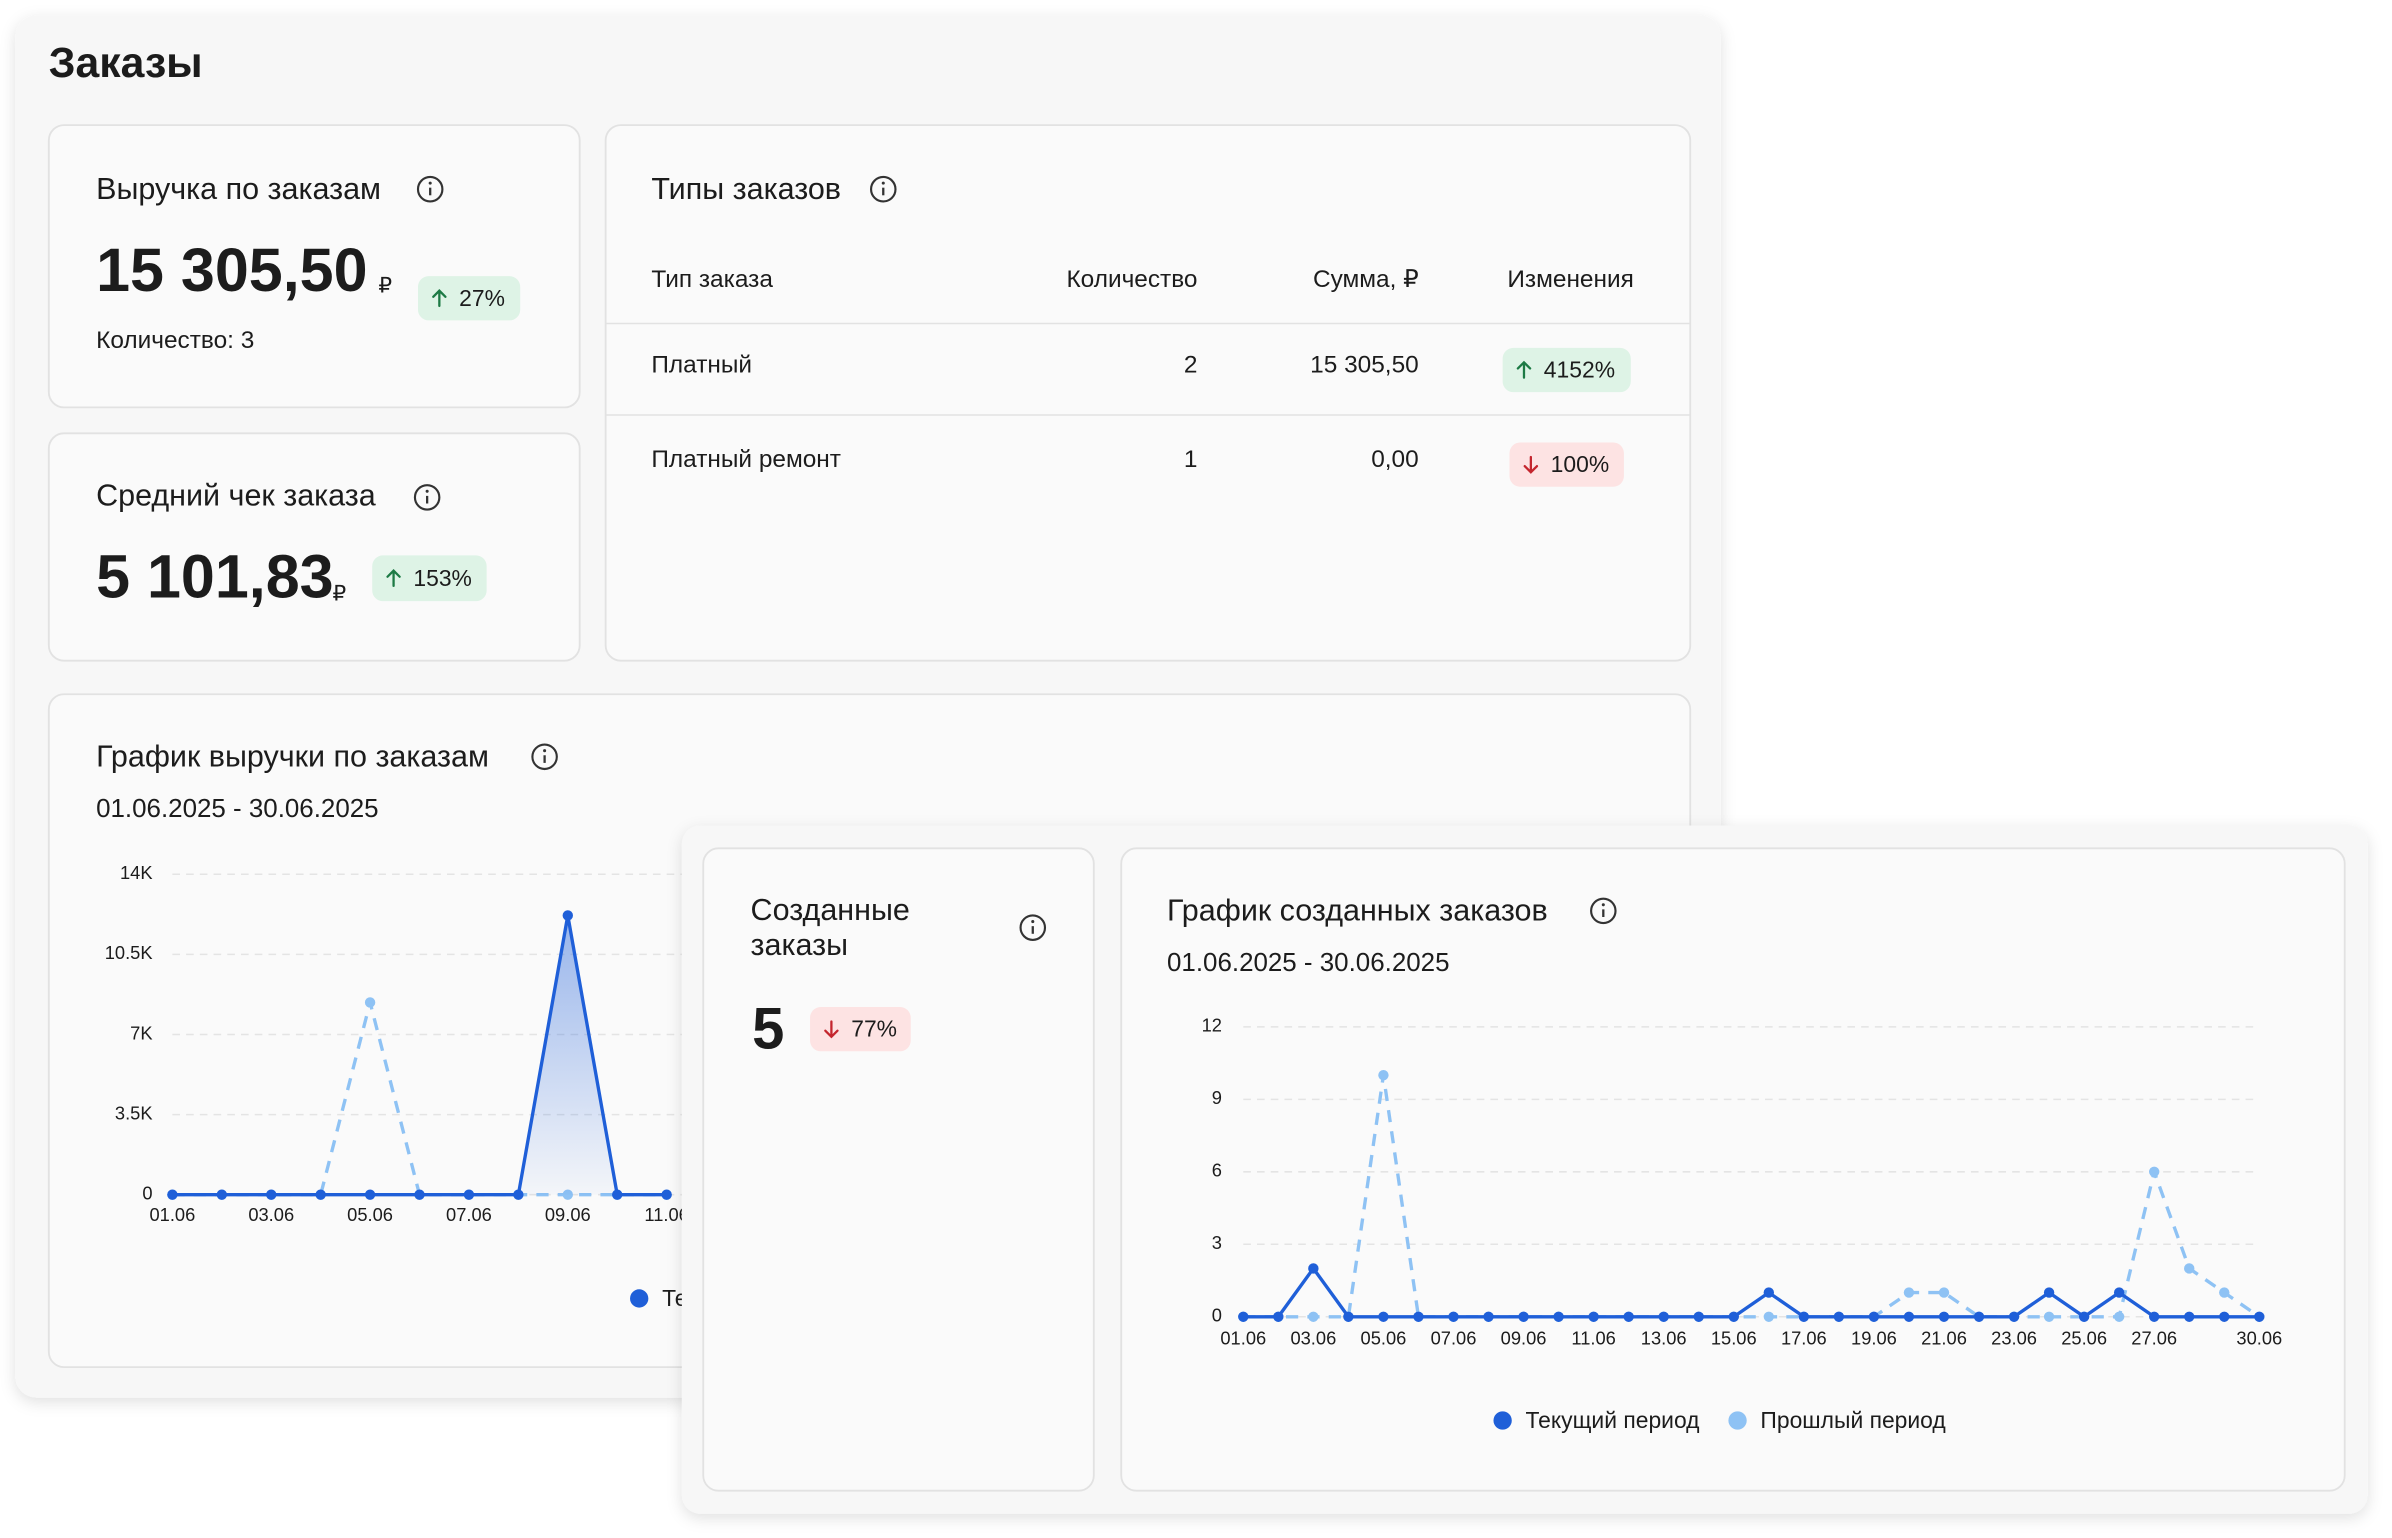  I want to click on x-tick-label: 17.06, so click(1804, 1337).